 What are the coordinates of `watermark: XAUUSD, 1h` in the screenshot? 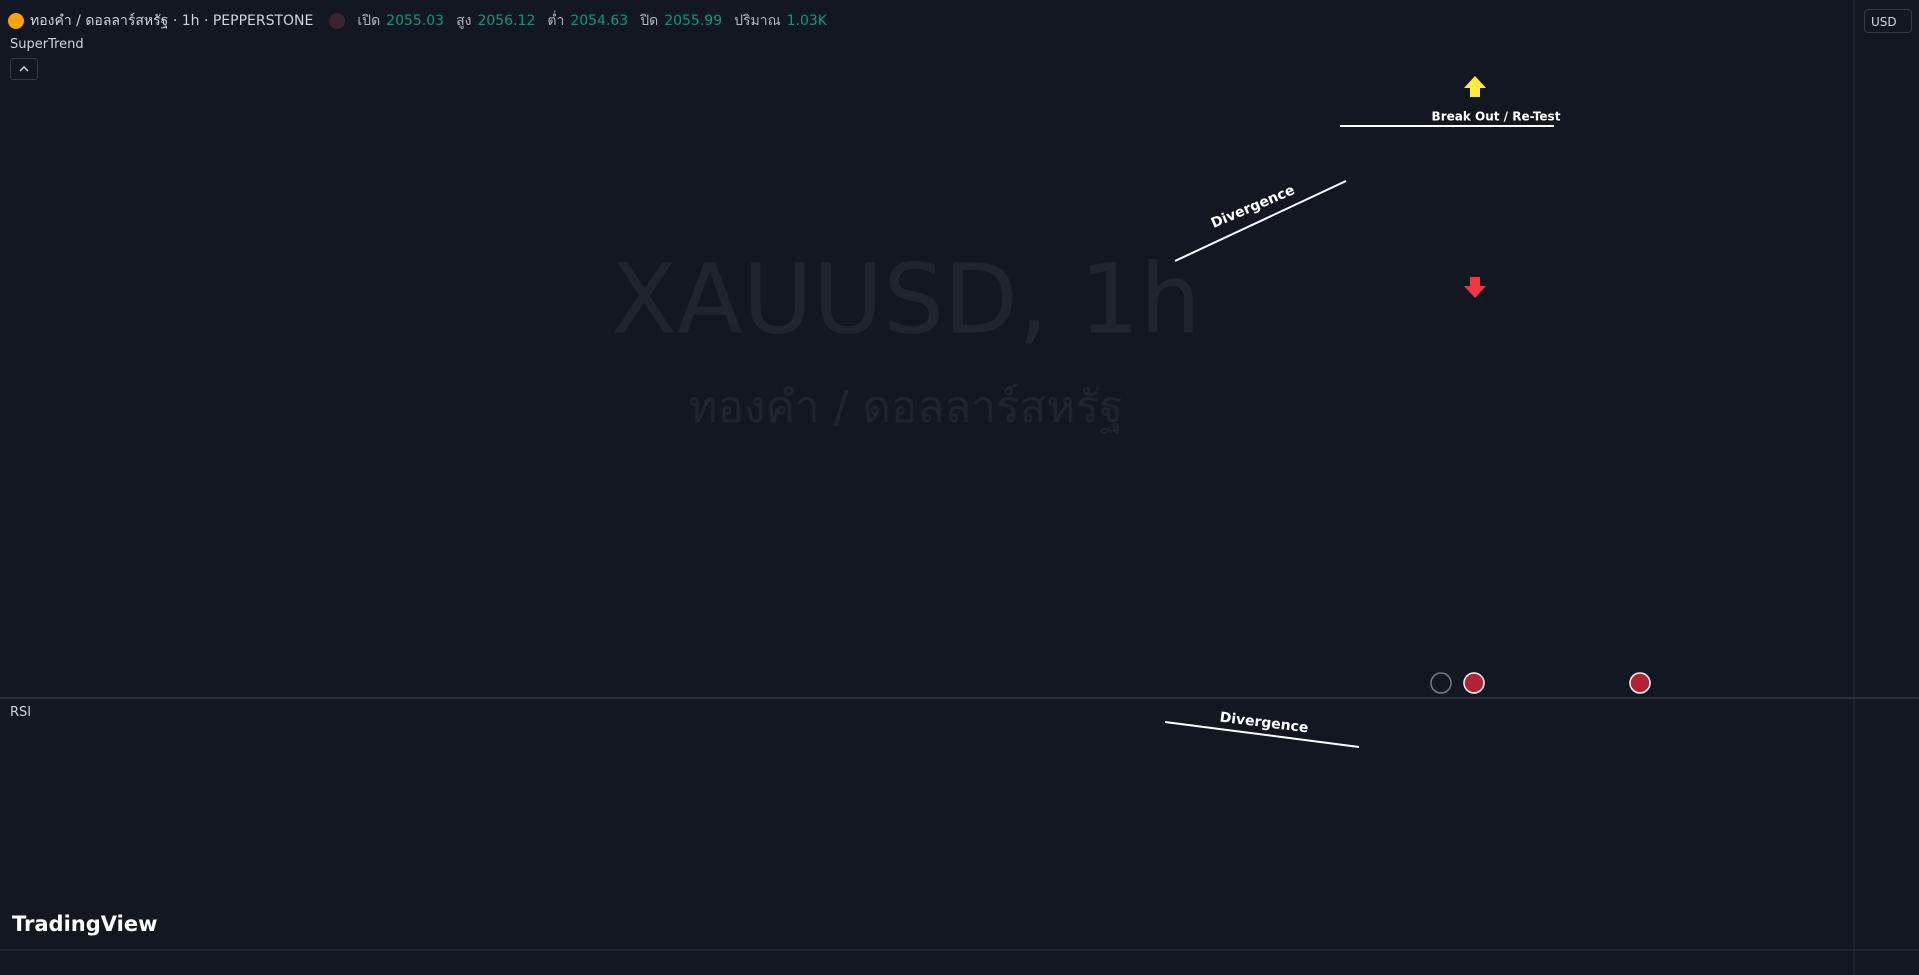 It's located at (906, 299).